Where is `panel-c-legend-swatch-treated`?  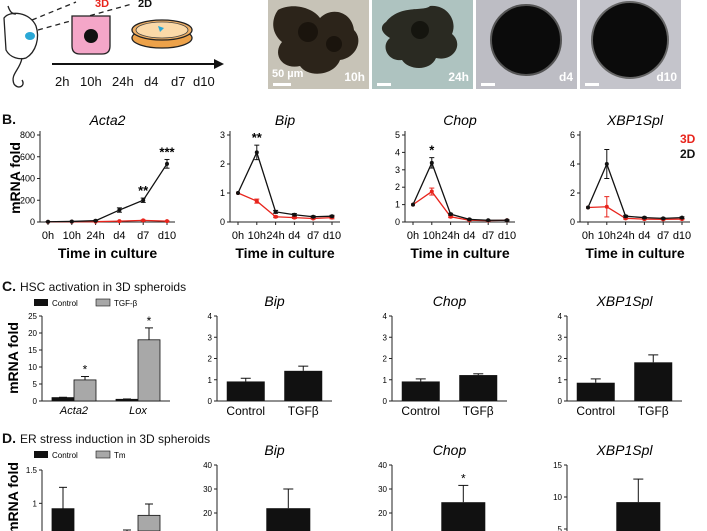
panel-c-legend-swatch-treated is located at coordinates (103, 302).